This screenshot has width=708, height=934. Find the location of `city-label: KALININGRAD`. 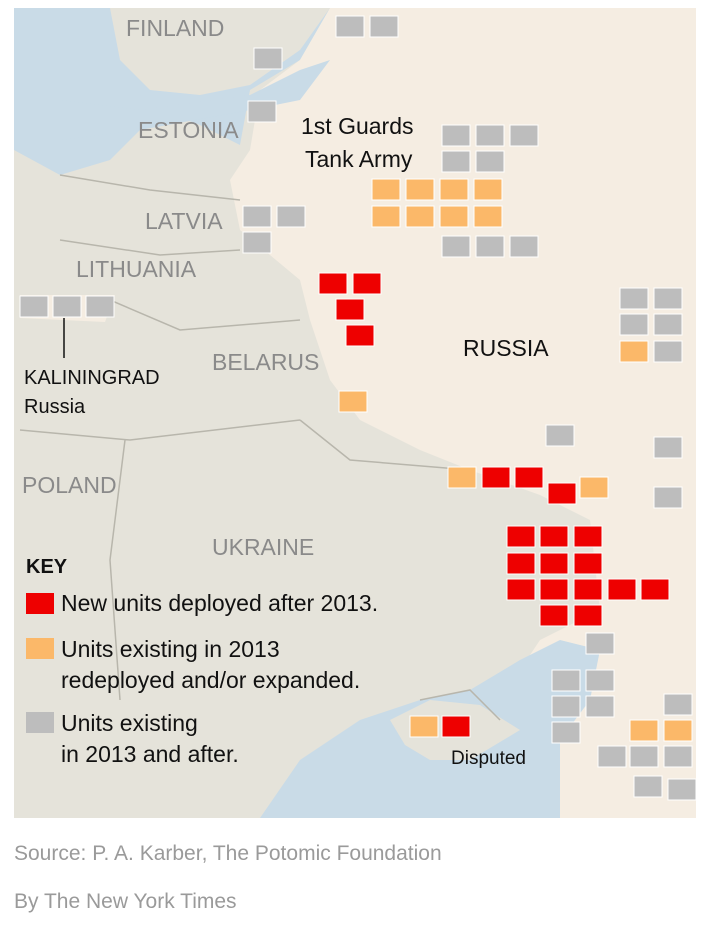

city-label: KALININGRAD is located at coordinates (92, 378).